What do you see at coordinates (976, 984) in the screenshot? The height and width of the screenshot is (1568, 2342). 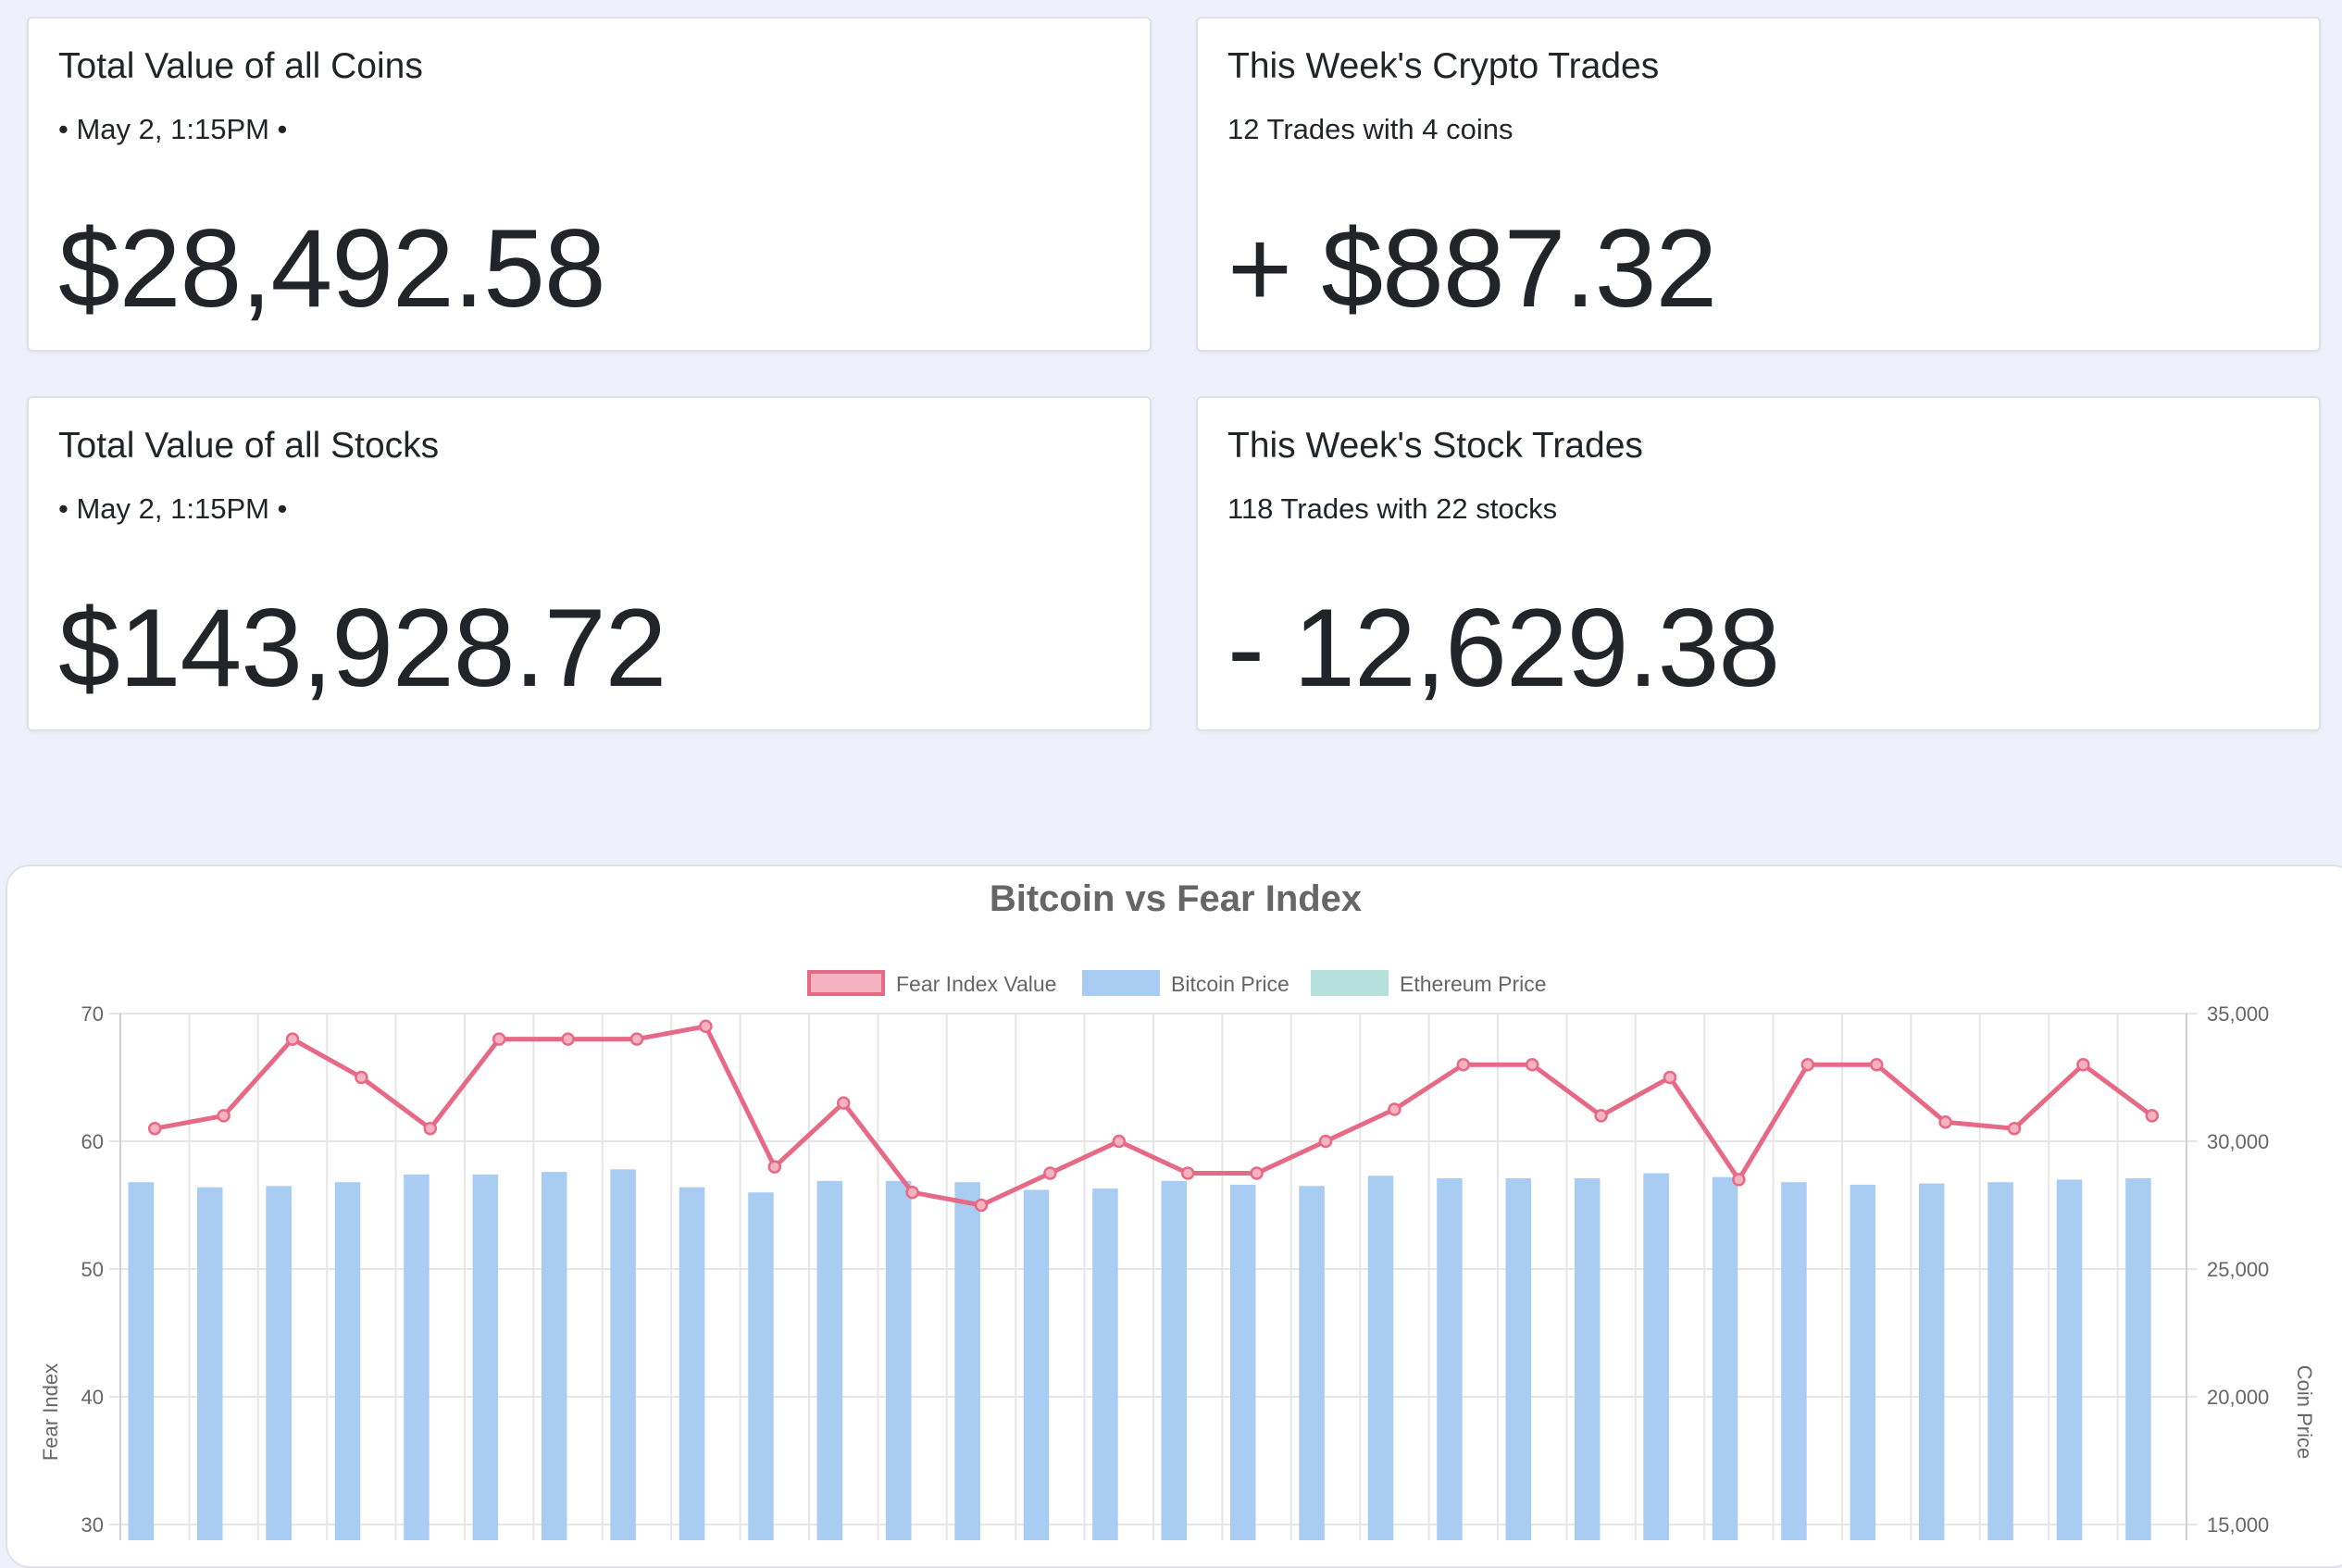 I see `legend-fear-index-label: Fear Index Value` at bounding box center [976, 984].